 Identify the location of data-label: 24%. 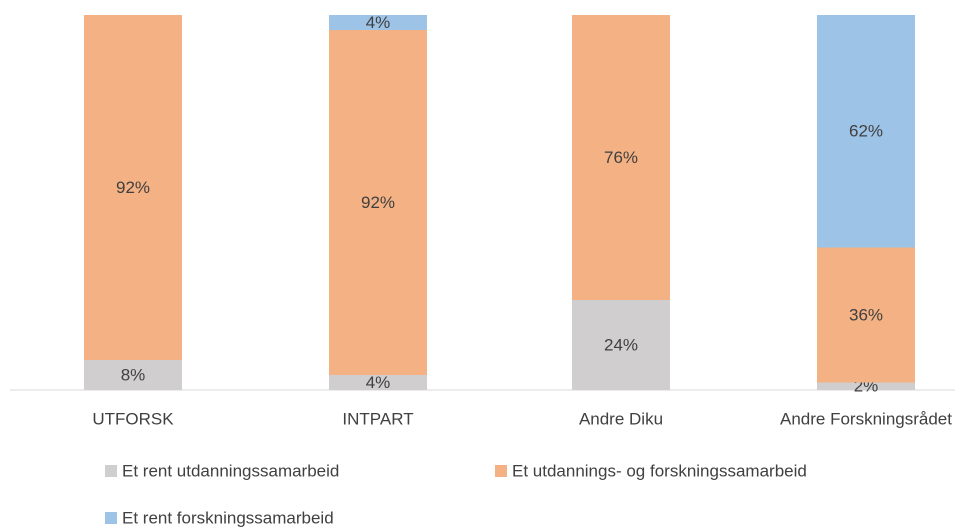
(621, 344).